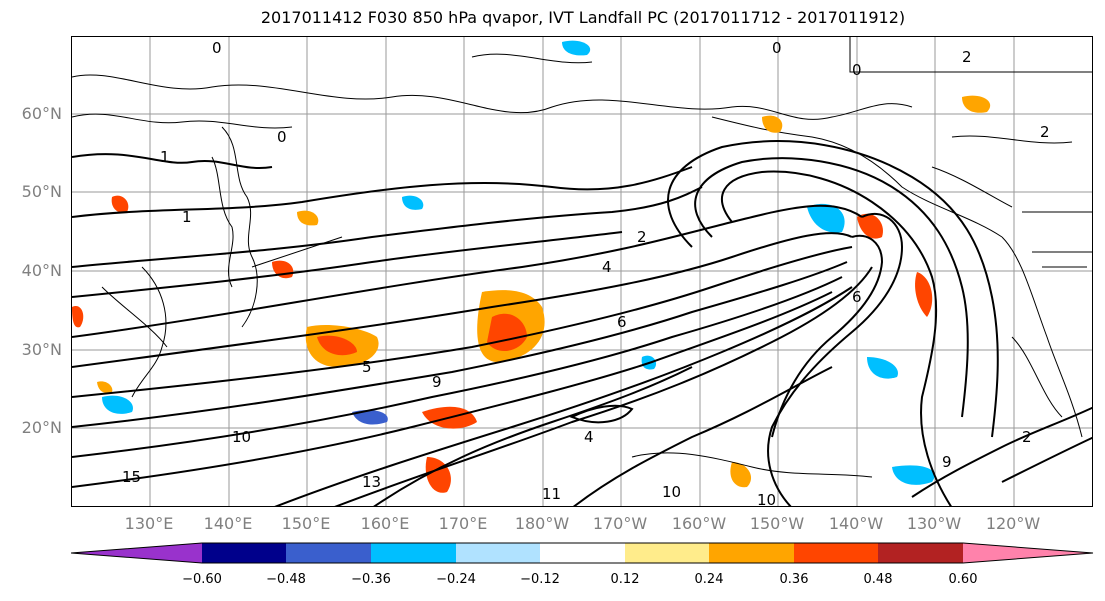 This screenshot has width=1105, height=601. I want to click on contour-label: 15, so click(131, 477).